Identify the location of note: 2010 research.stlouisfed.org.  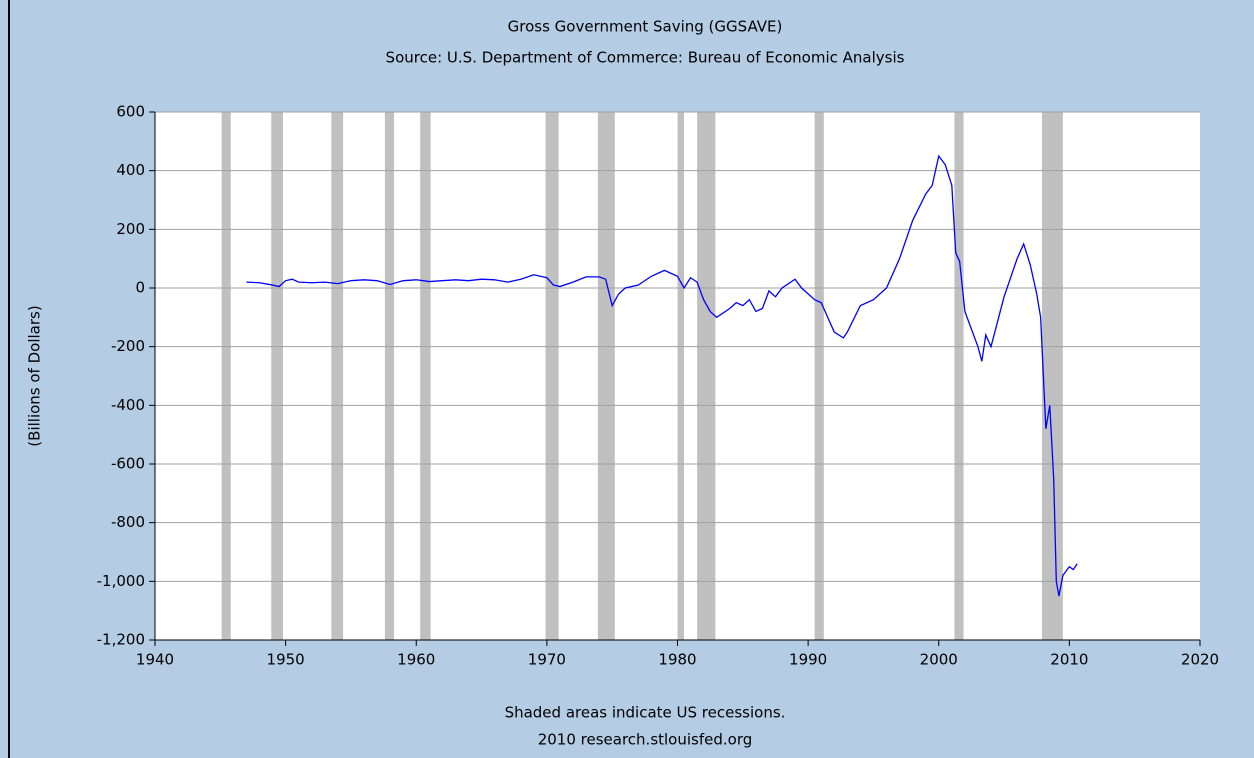
(645, 740).